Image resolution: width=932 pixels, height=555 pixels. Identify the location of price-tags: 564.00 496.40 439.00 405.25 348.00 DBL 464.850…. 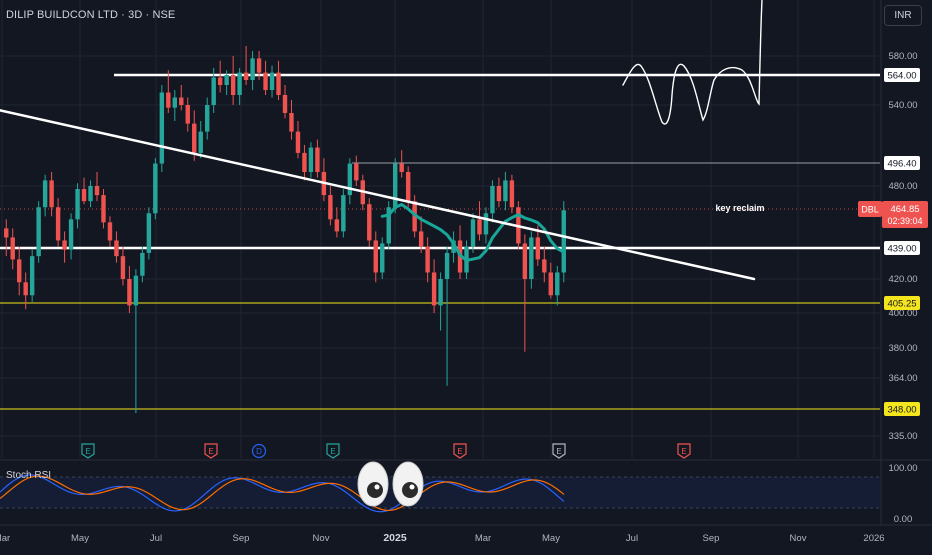
(893, 242).